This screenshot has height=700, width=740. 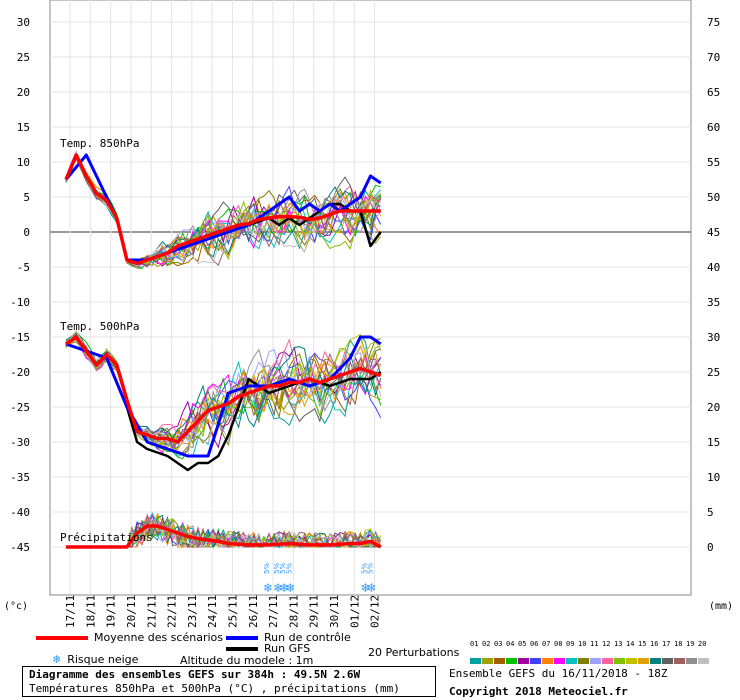 I want to click on left-tick-label: 10, so click(x=23, y=162).